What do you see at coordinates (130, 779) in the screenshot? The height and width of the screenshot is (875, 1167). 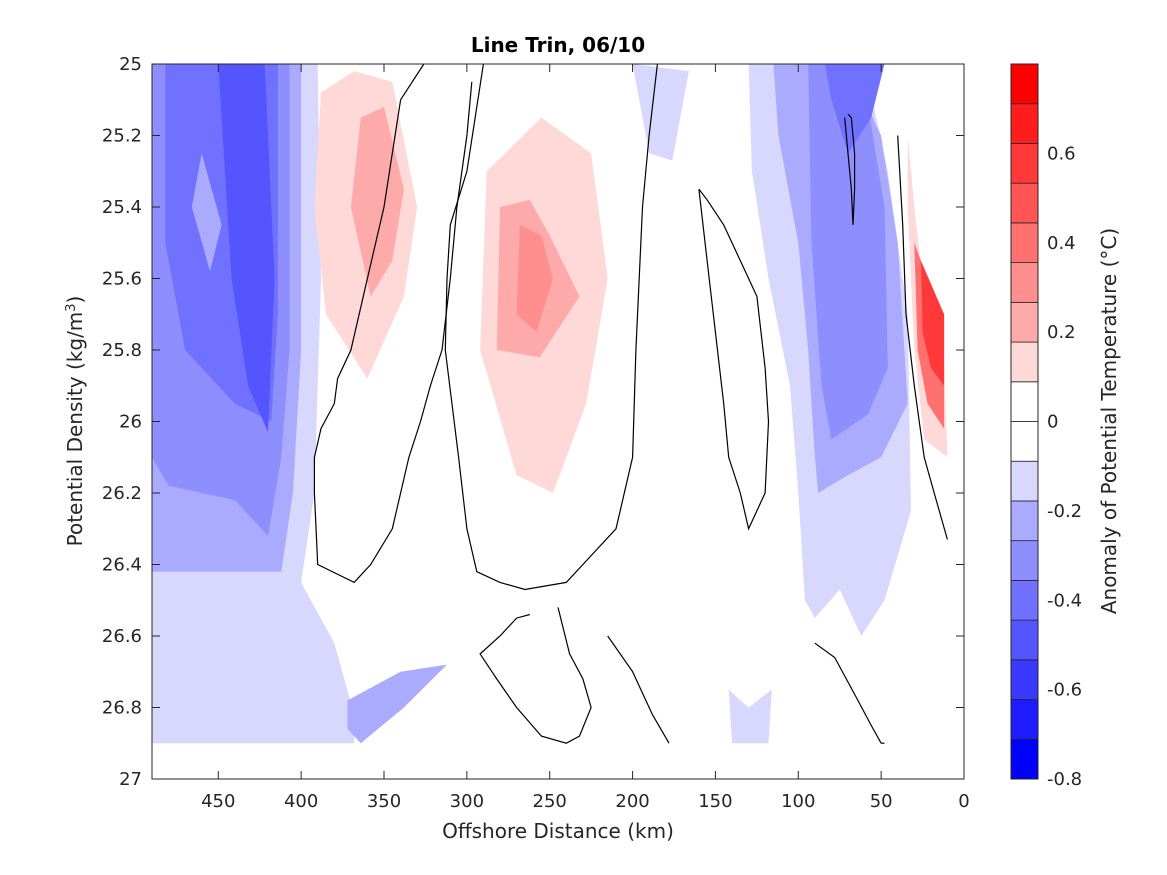 I see `y-tick-label: 27` at bounding box center [130, 779].